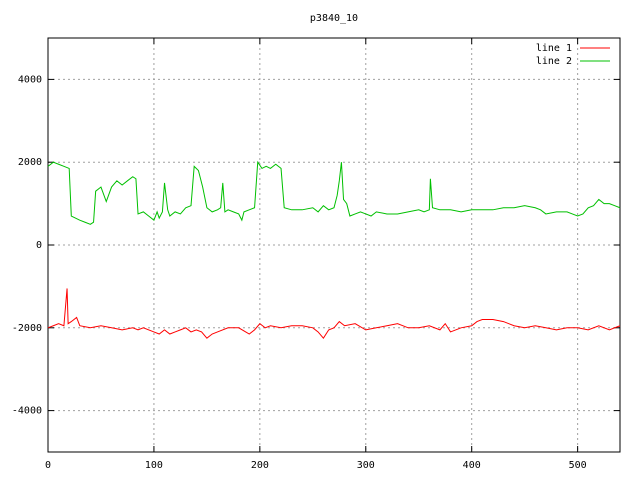  Describe the element at coordinates (27, 411) in the screenshot. I see `y-tick-label: -4000` at that location.